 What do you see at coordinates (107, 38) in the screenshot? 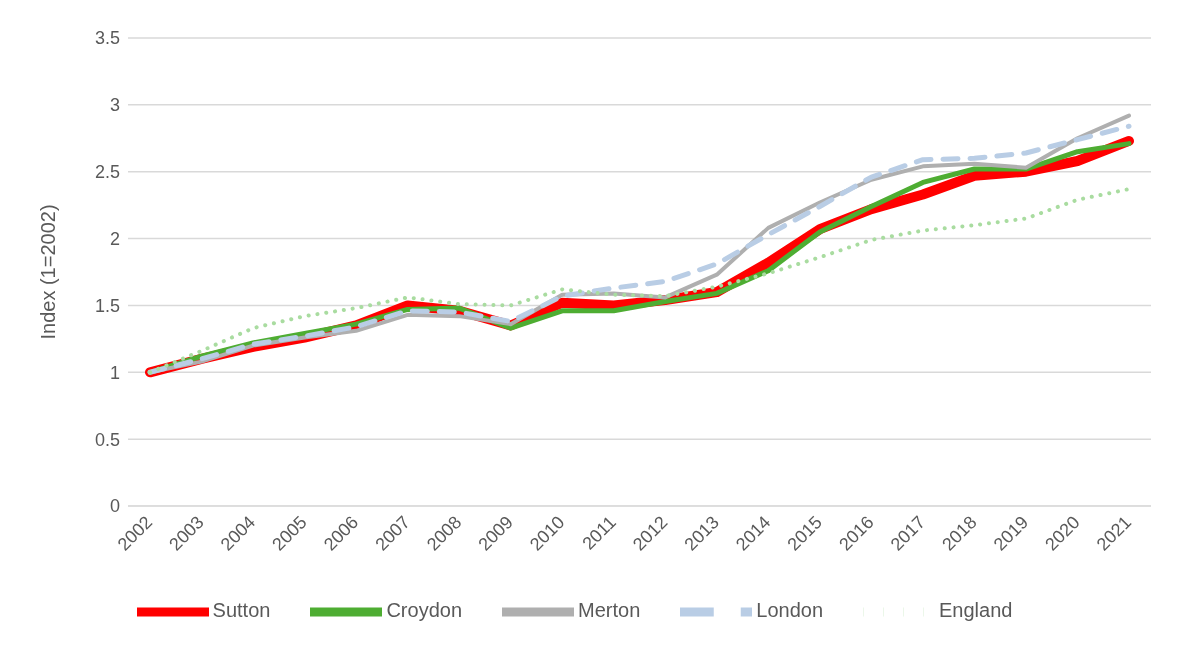
I see `y-tick-label: 3.5` at bounding box center [107, 38].